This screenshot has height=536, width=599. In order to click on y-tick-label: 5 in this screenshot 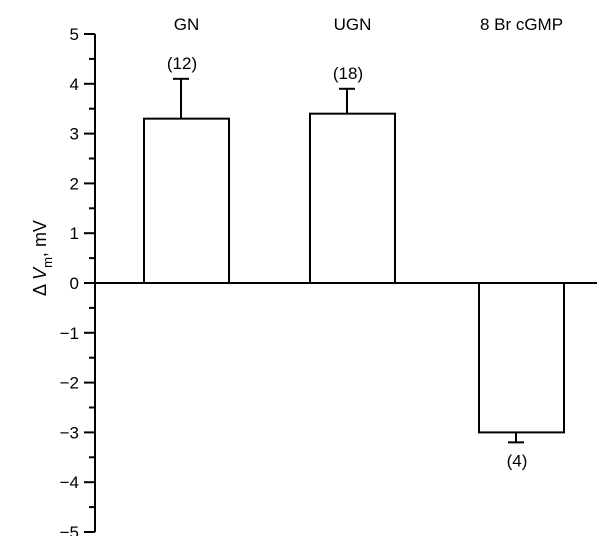, I will do `click(74, 34)`.